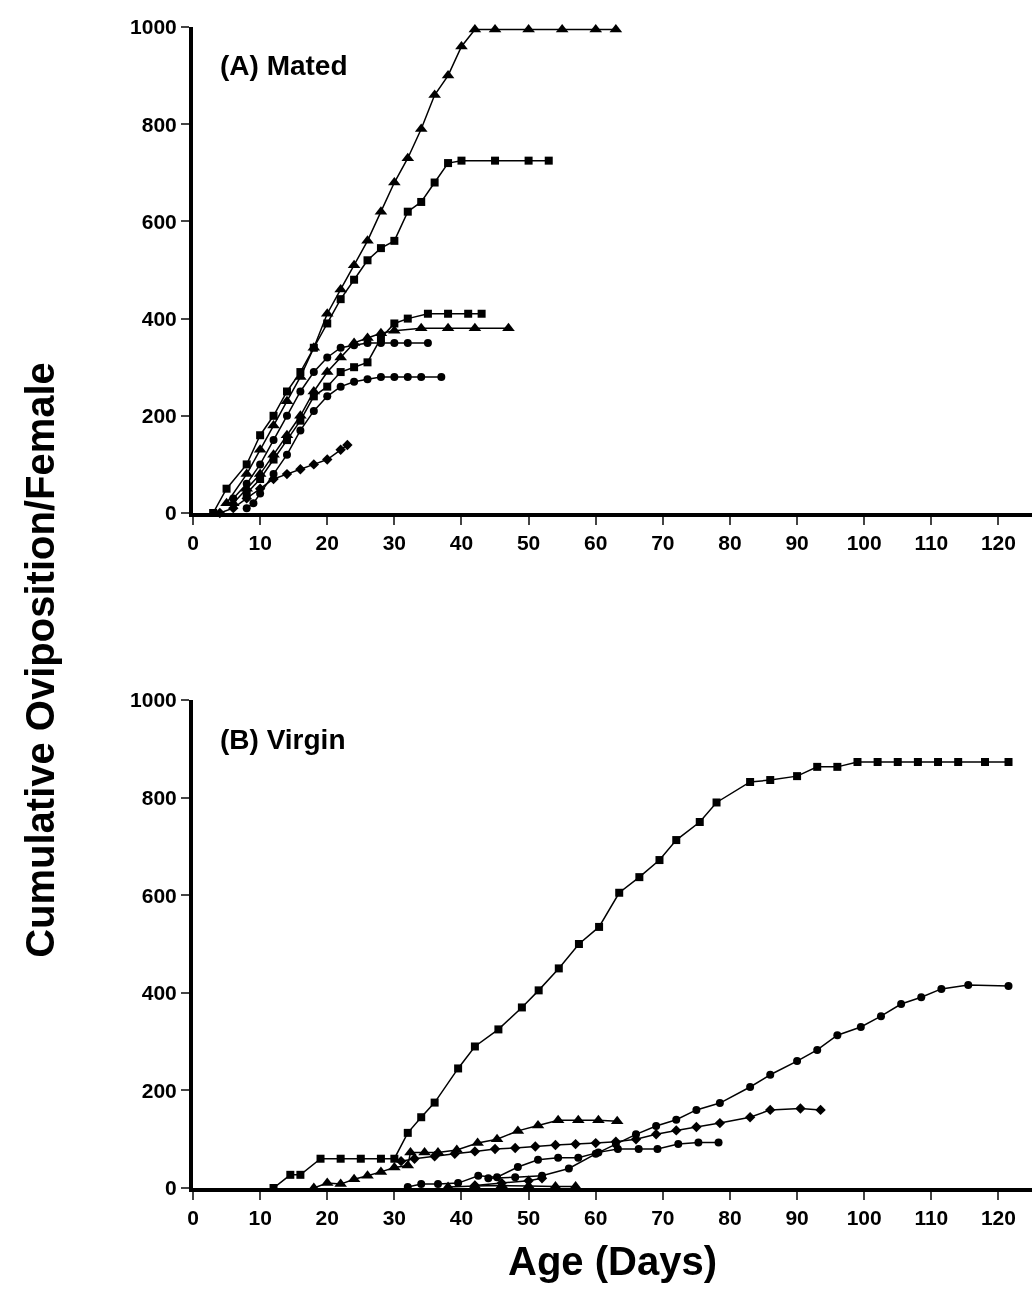 The width and height of the screenshot is (1032, 1293). What do you see at coordinates (171, 1188) in the screenshot?
I see `y-tick-label: 0` at bounding box center [171, 1188].